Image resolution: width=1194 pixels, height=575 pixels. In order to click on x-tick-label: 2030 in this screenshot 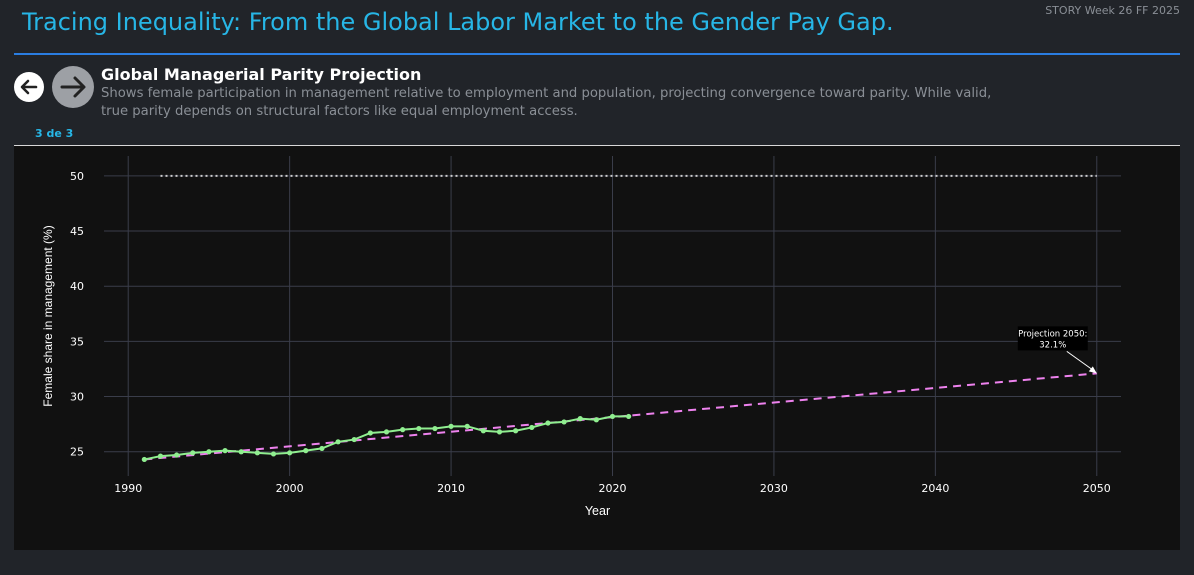, I will do `click(774, 488)`.